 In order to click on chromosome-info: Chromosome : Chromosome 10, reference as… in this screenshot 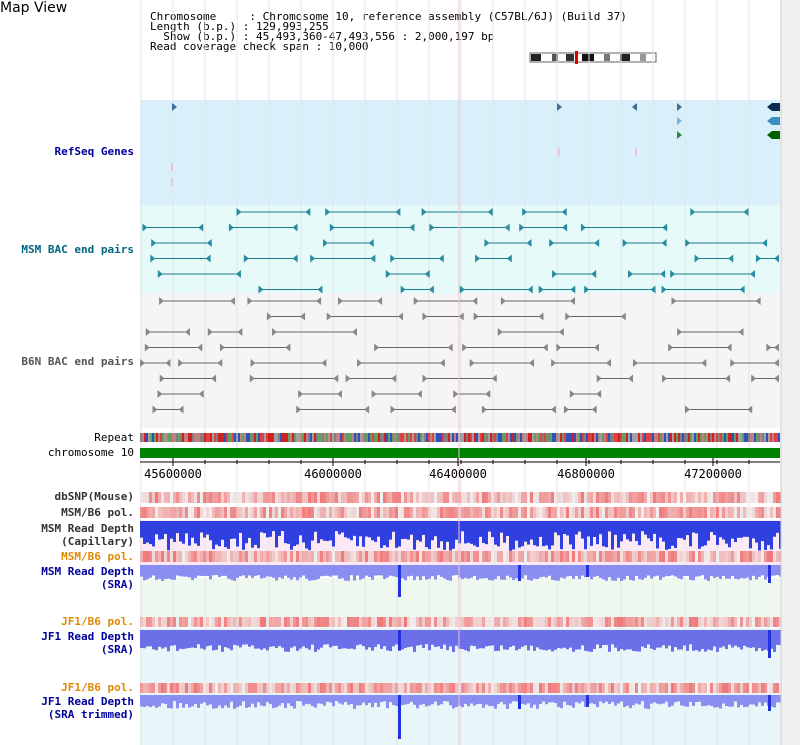, I will do `click(388, 16)`.